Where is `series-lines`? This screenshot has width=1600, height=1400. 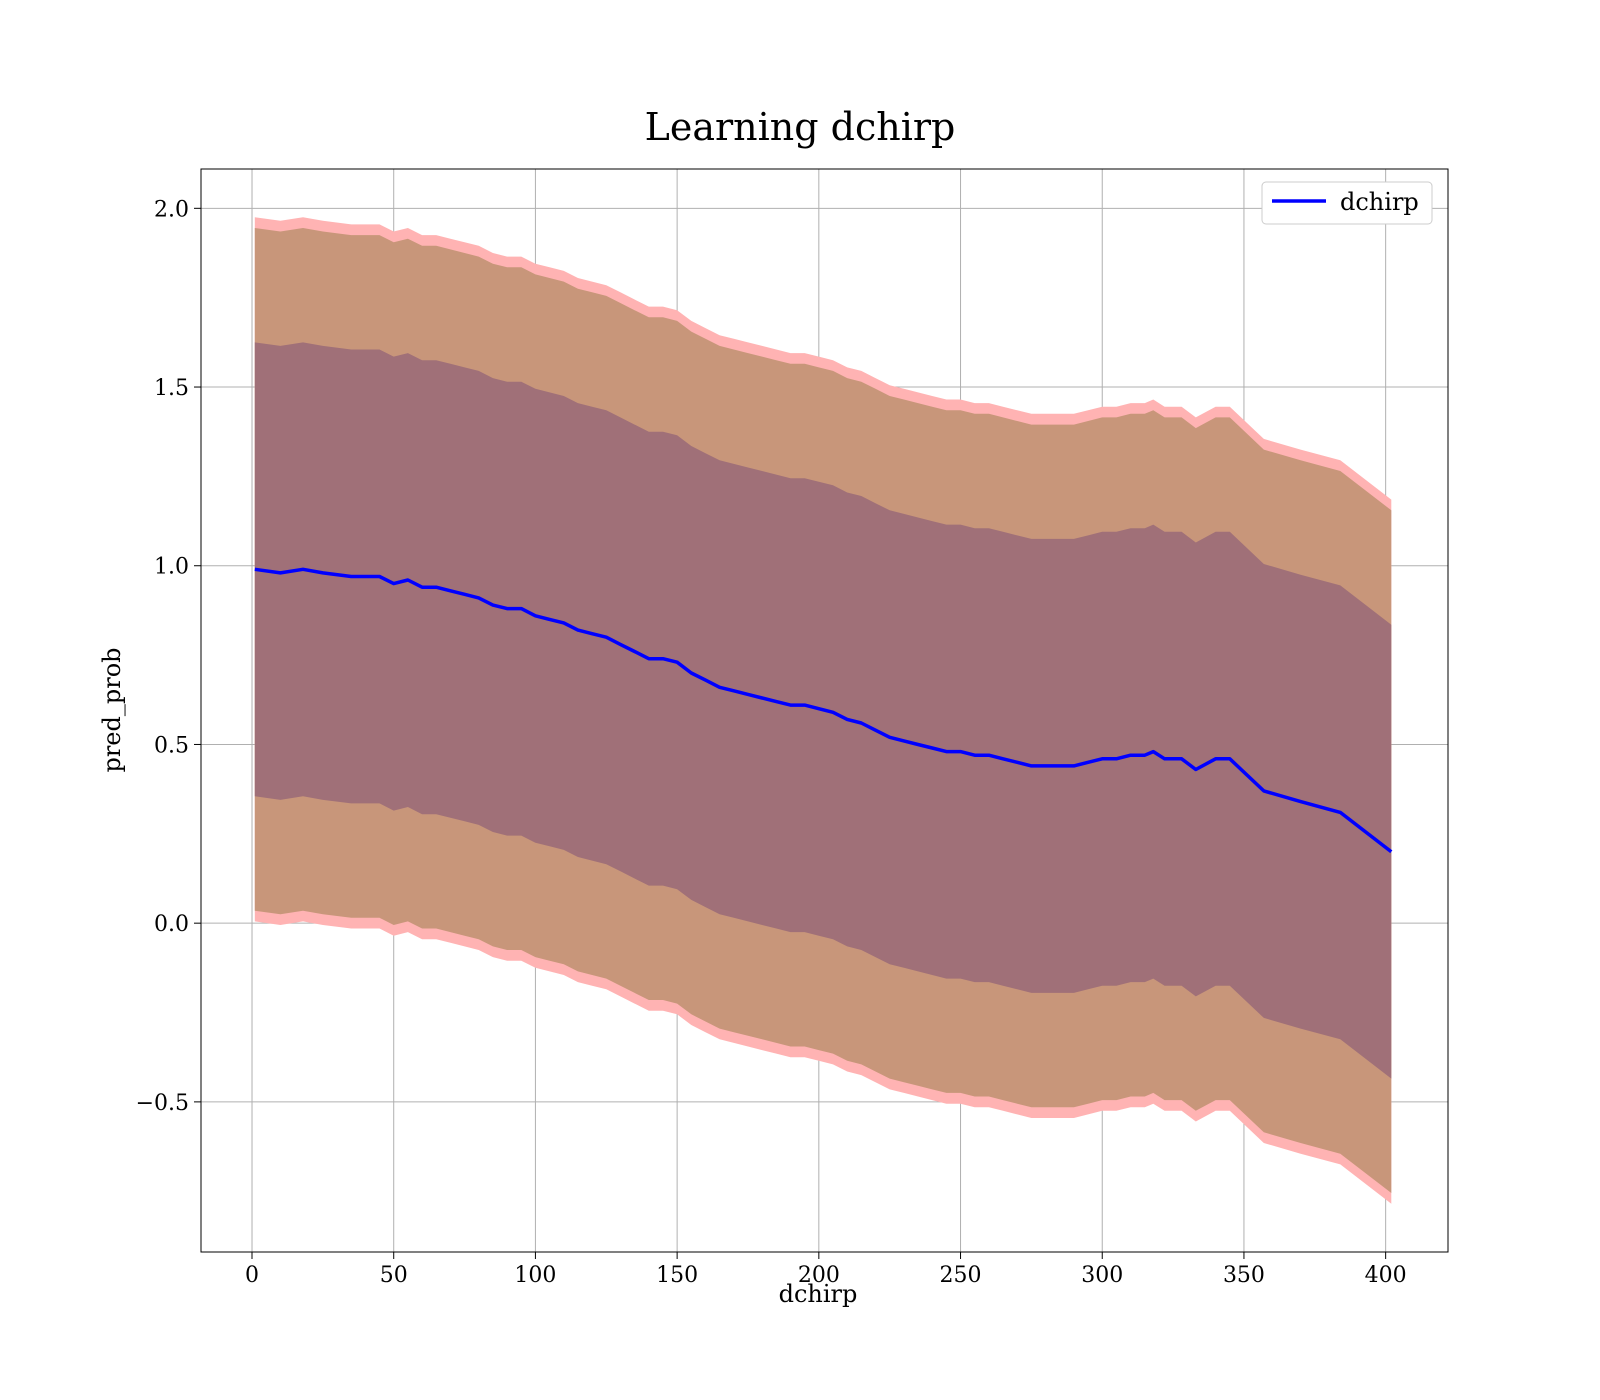 series-lines is located at coordinates (823, 710).